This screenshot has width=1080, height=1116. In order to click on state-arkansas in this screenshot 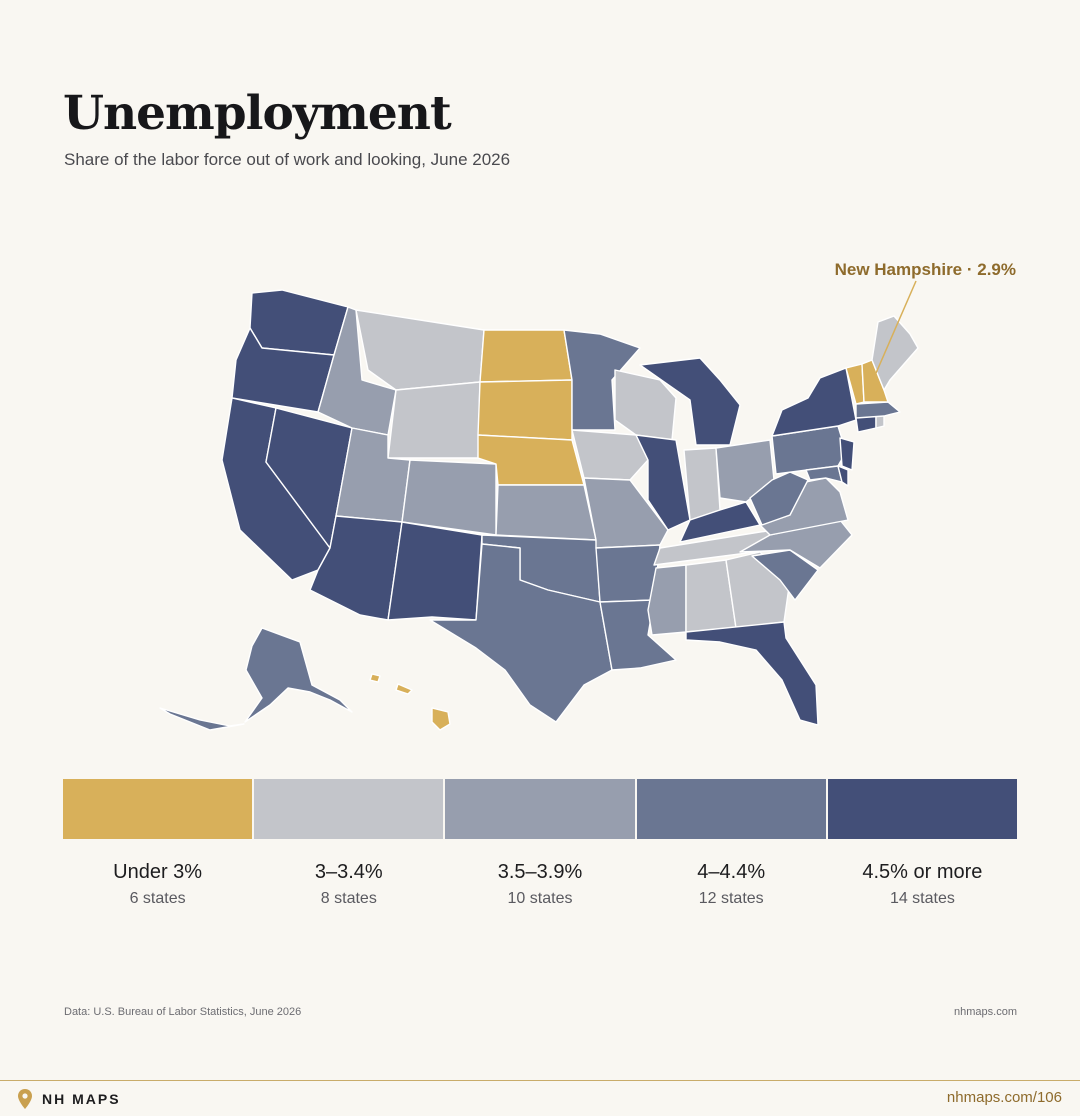, I will do `click(628, 573)`.